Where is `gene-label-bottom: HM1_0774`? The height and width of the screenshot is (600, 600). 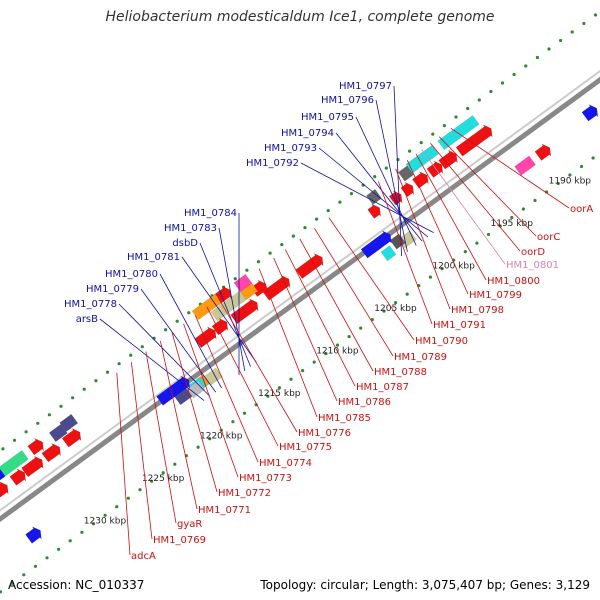 gene-label-bottom: HM1_0774 is located at coordinates (285, 463).